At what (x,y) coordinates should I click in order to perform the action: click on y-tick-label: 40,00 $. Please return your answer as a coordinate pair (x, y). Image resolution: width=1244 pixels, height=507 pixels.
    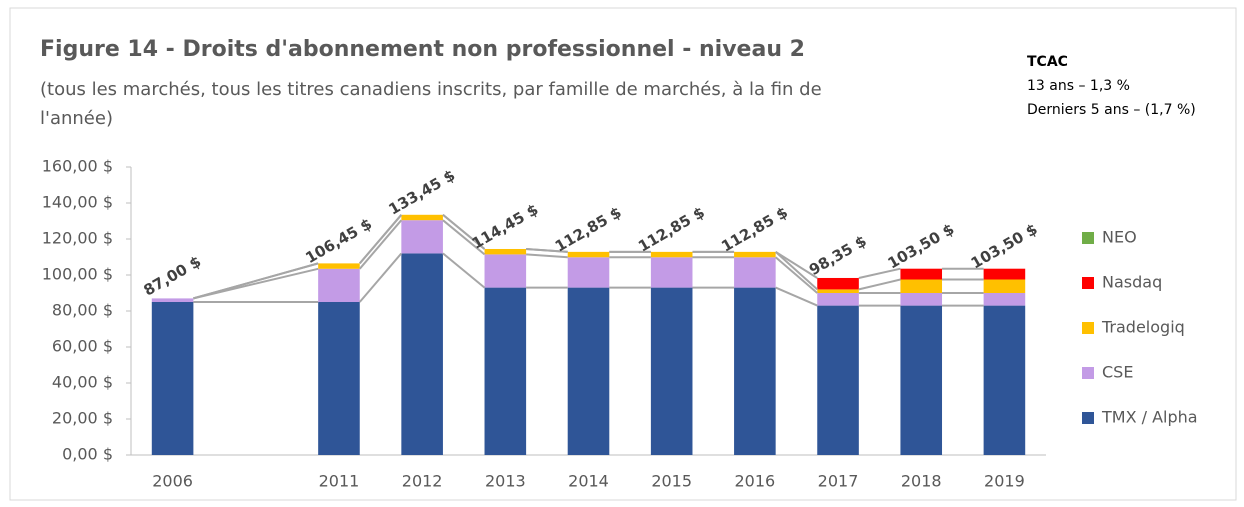
    Looking at the image, I should click on (82, 382).